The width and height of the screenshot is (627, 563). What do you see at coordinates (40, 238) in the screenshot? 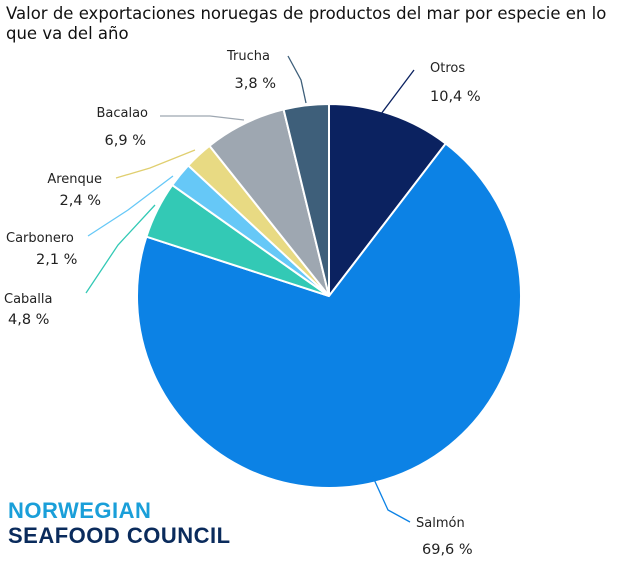
I see `slice-label-carbonero: Carbonero` at bounding box center [40, 238].